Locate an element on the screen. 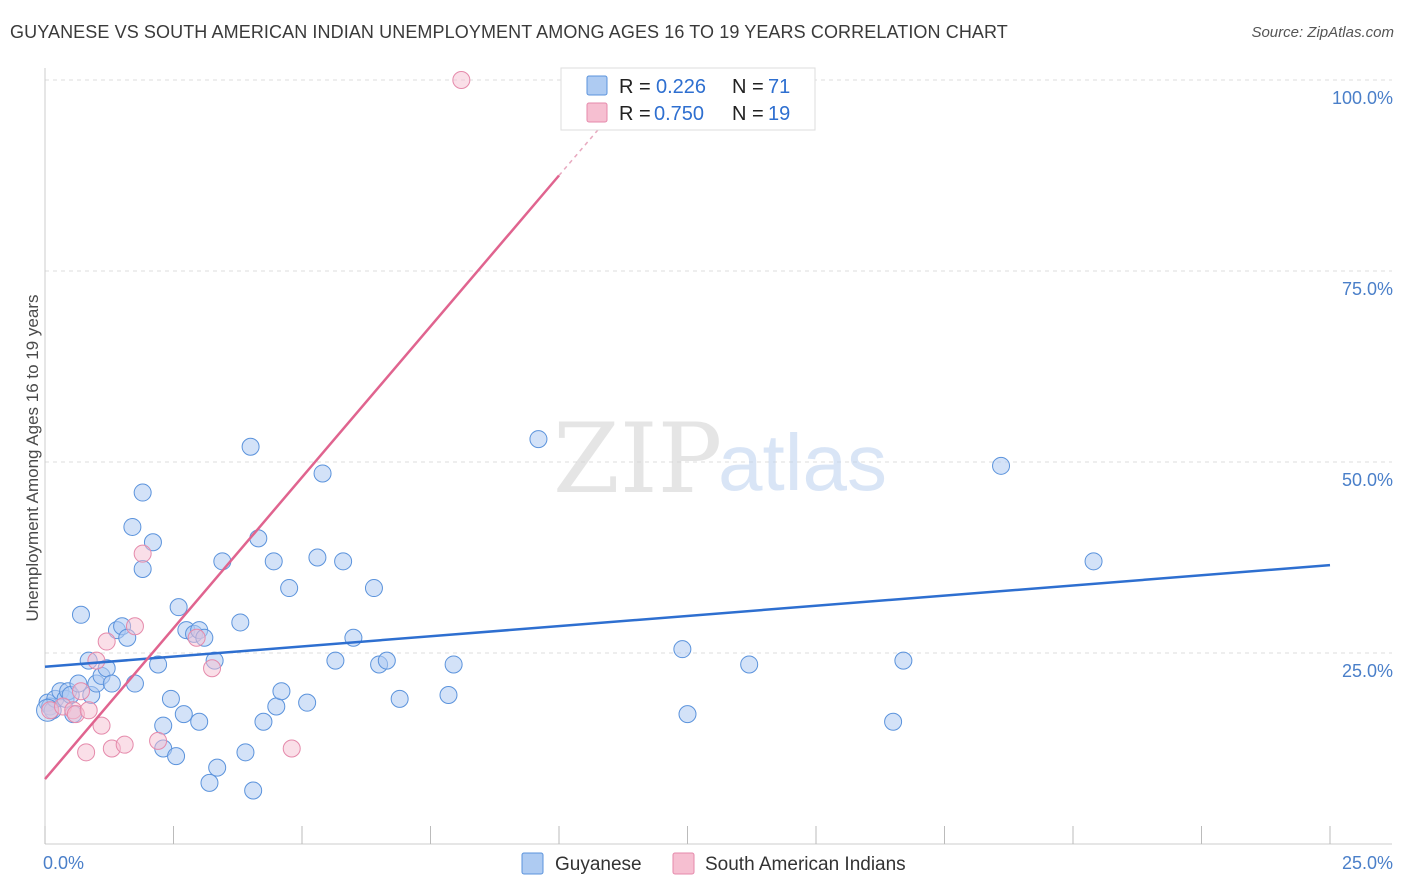 This screenshot has height=892, width=1406. south-american-indian-trend-extension is located at coordinates (579, 151).